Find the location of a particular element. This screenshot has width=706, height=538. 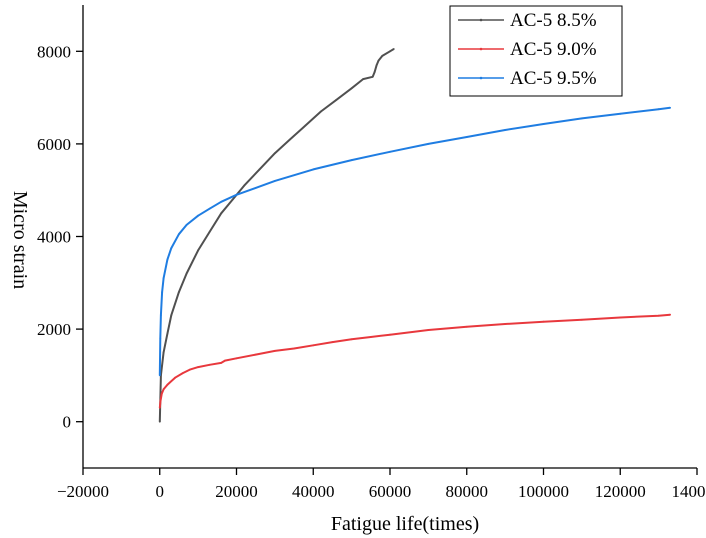

legend-box is located at coordinates (536, 51).